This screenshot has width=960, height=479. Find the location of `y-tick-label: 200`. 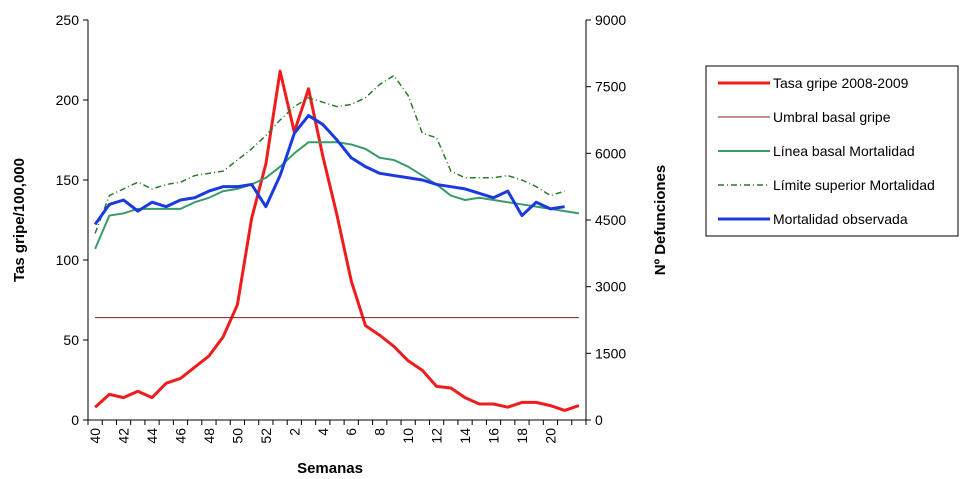

y-tick-label: 200 is located at coordinates (68, 100).